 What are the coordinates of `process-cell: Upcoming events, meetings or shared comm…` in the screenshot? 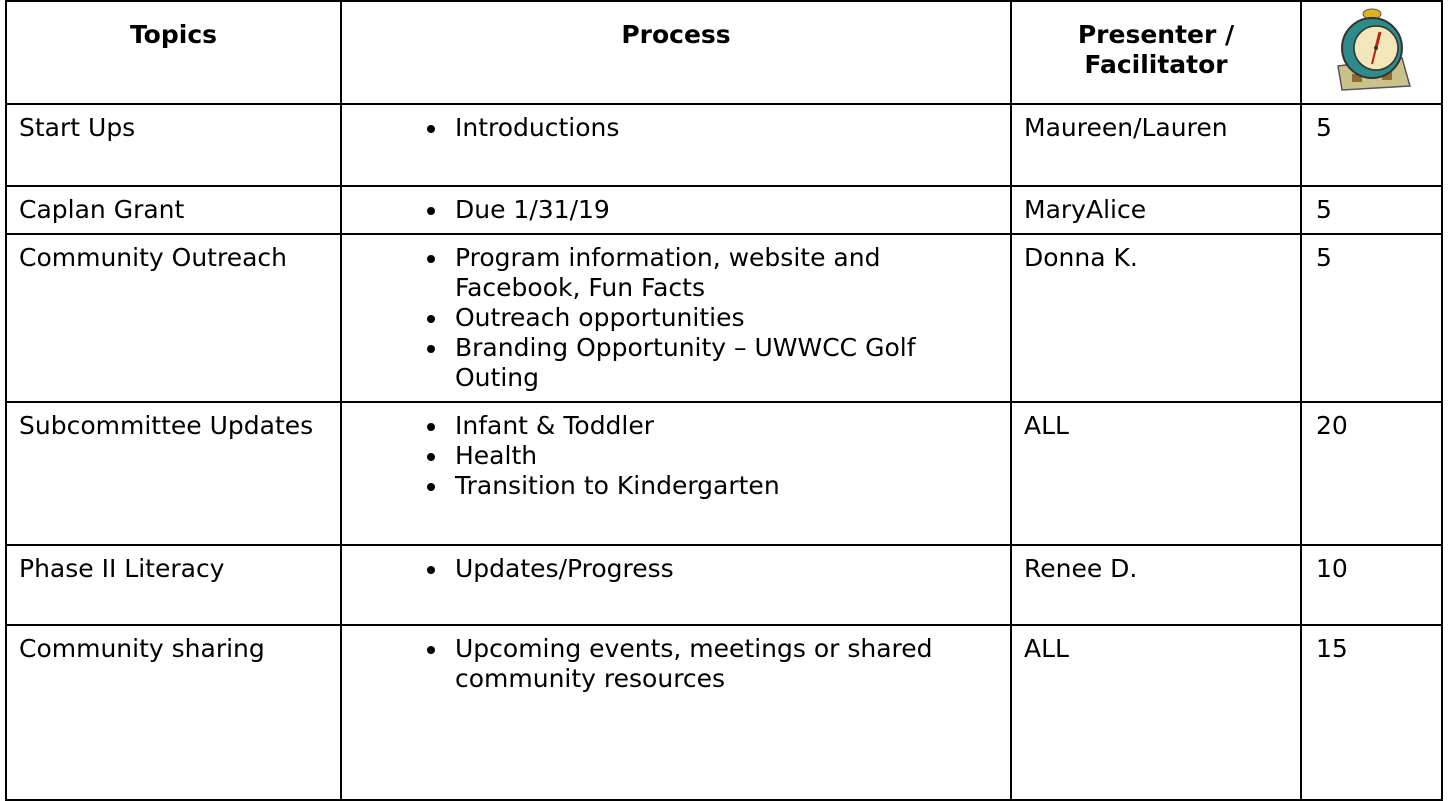 It's located at (676, 712).